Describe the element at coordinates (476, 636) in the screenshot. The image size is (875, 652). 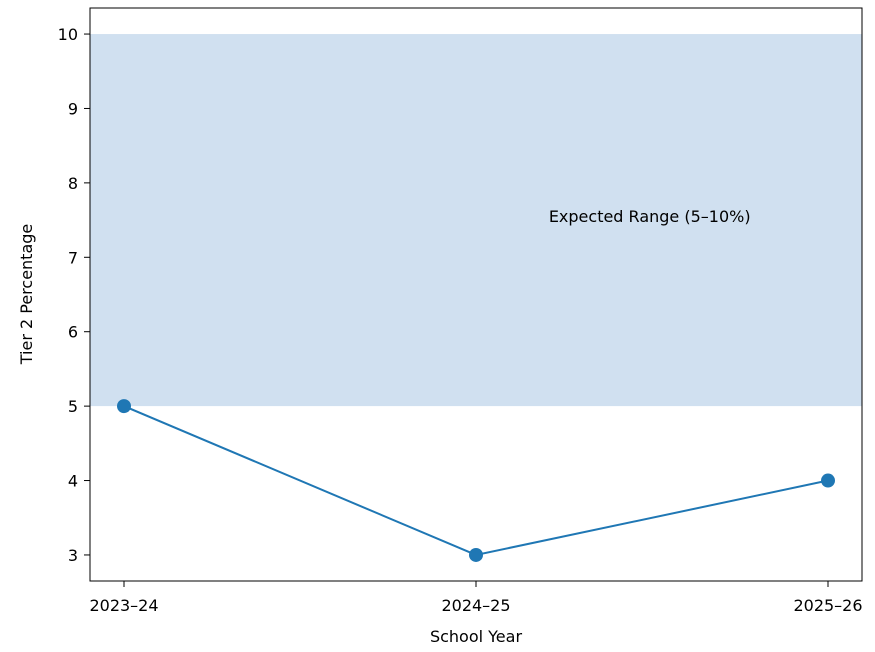
I see `x-axis-label: School Year` at that location.